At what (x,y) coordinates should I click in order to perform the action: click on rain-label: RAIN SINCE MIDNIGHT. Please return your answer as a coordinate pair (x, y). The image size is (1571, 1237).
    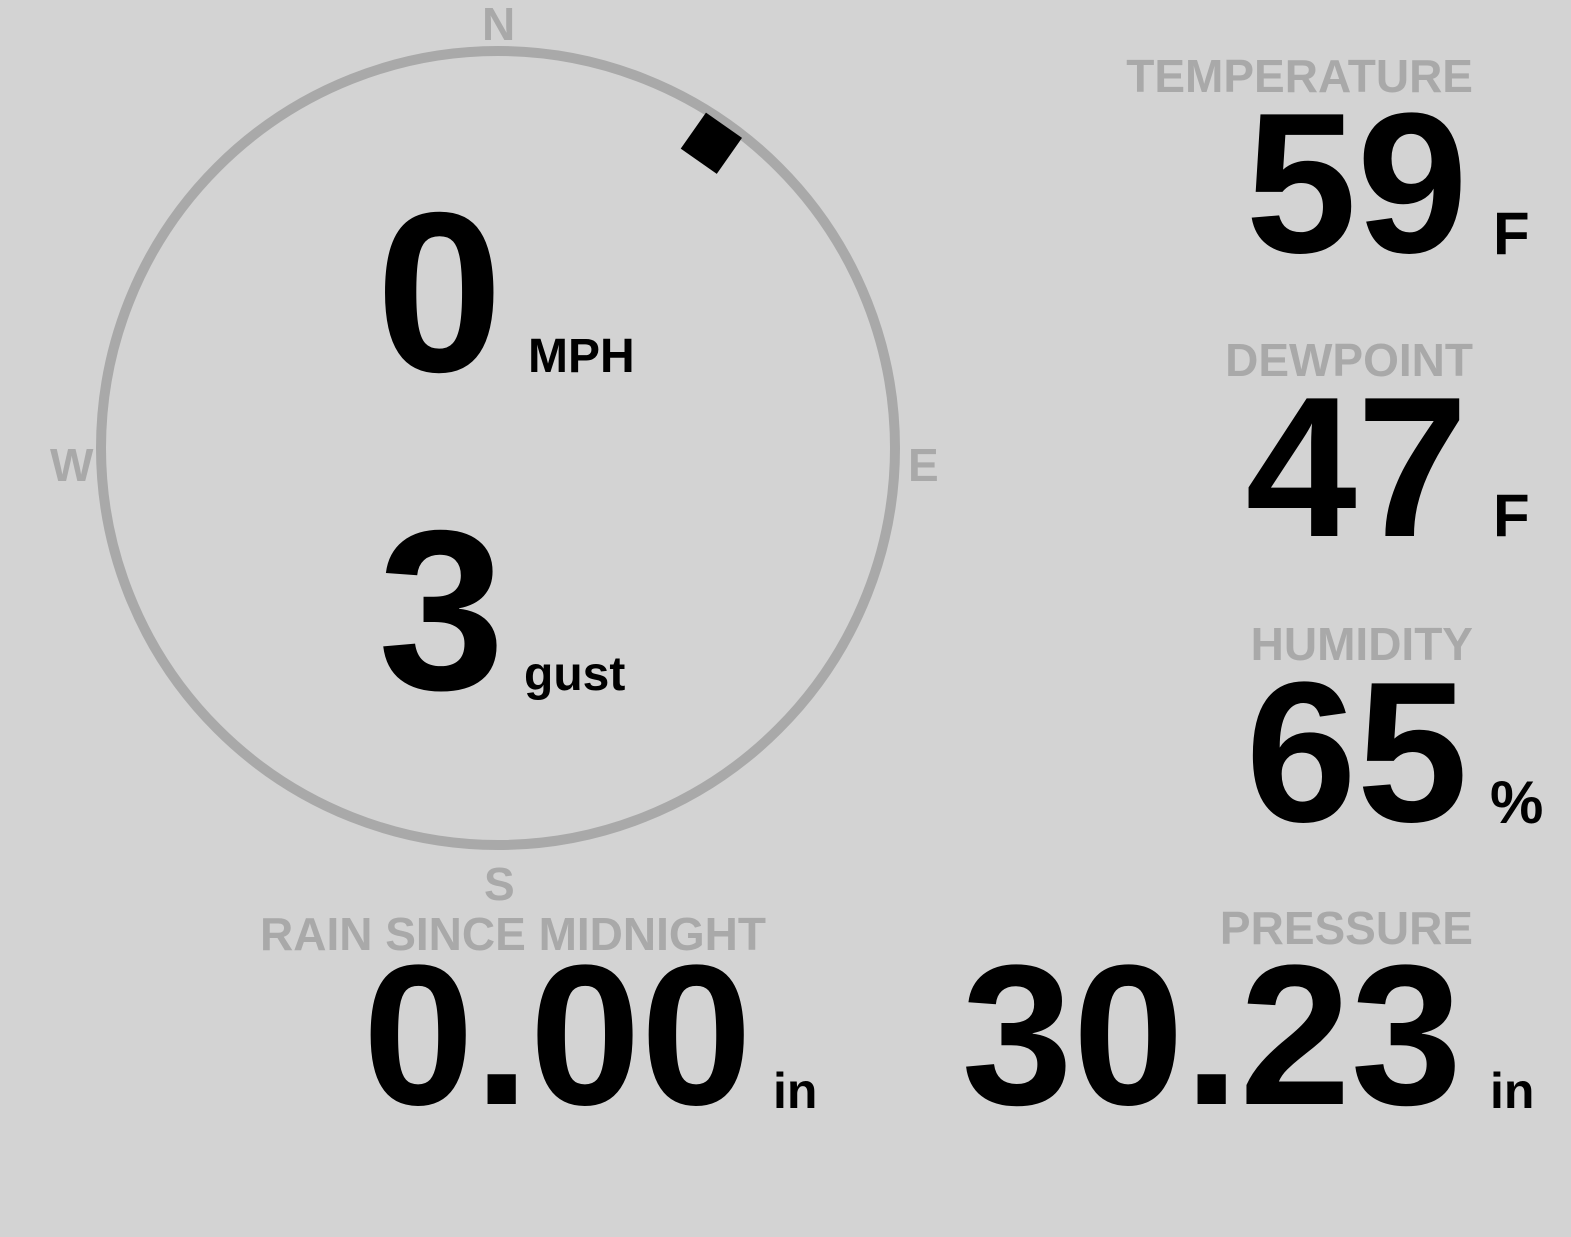
    Looking at the image, I should click on (513, 934).